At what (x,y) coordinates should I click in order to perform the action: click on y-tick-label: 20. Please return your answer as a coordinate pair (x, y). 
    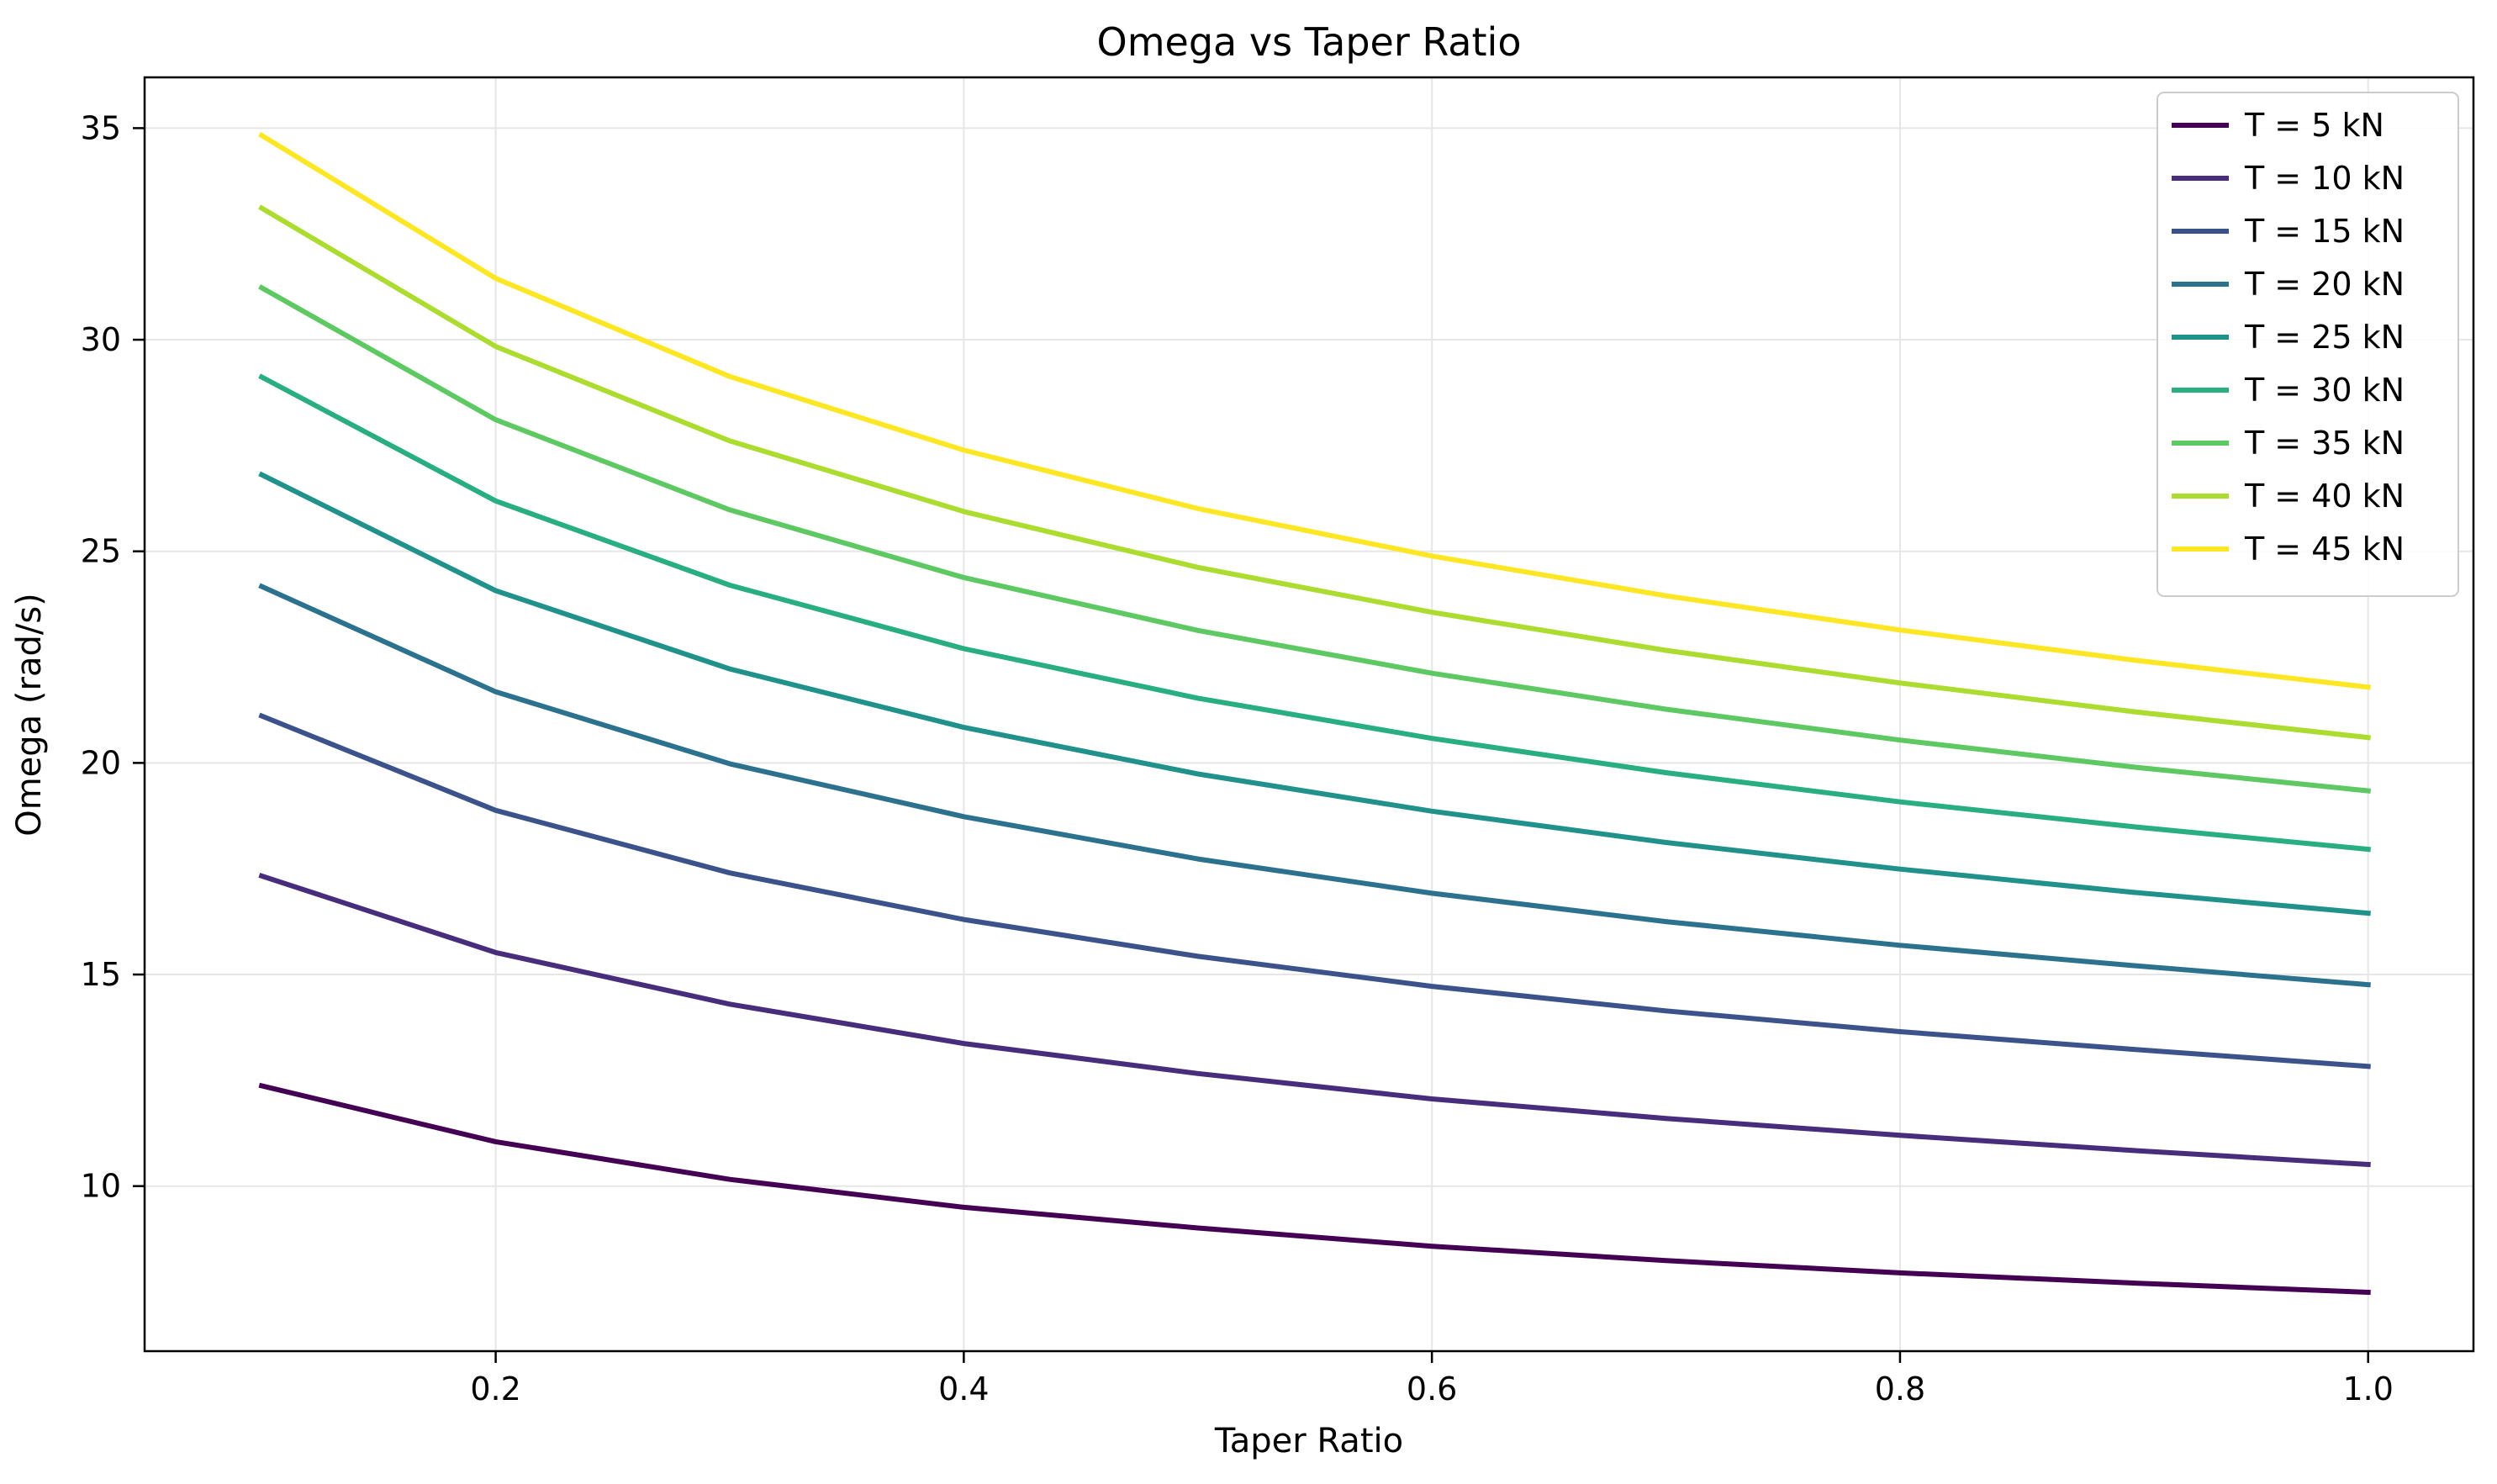
    Looking at the image, I should click on (101, 762).